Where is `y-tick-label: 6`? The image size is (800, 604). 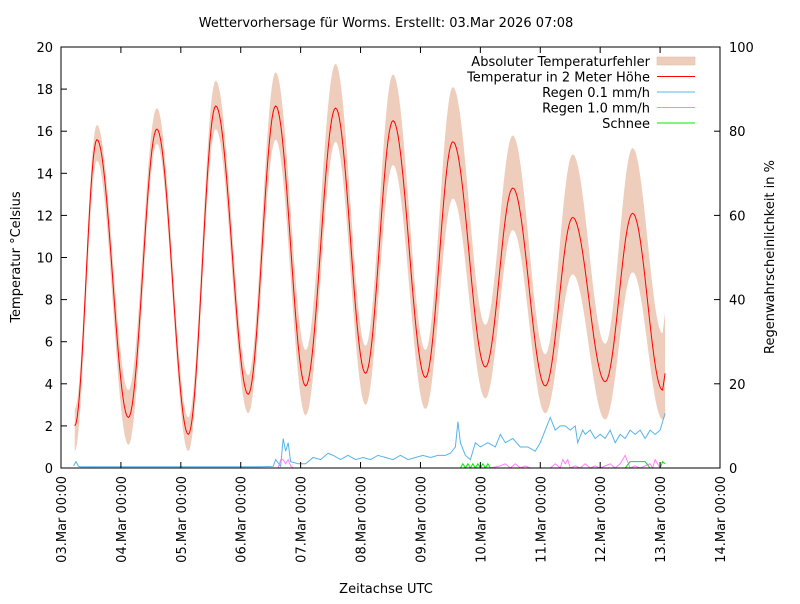 y-tick-label: 6 is located at coordinates (49, 343).